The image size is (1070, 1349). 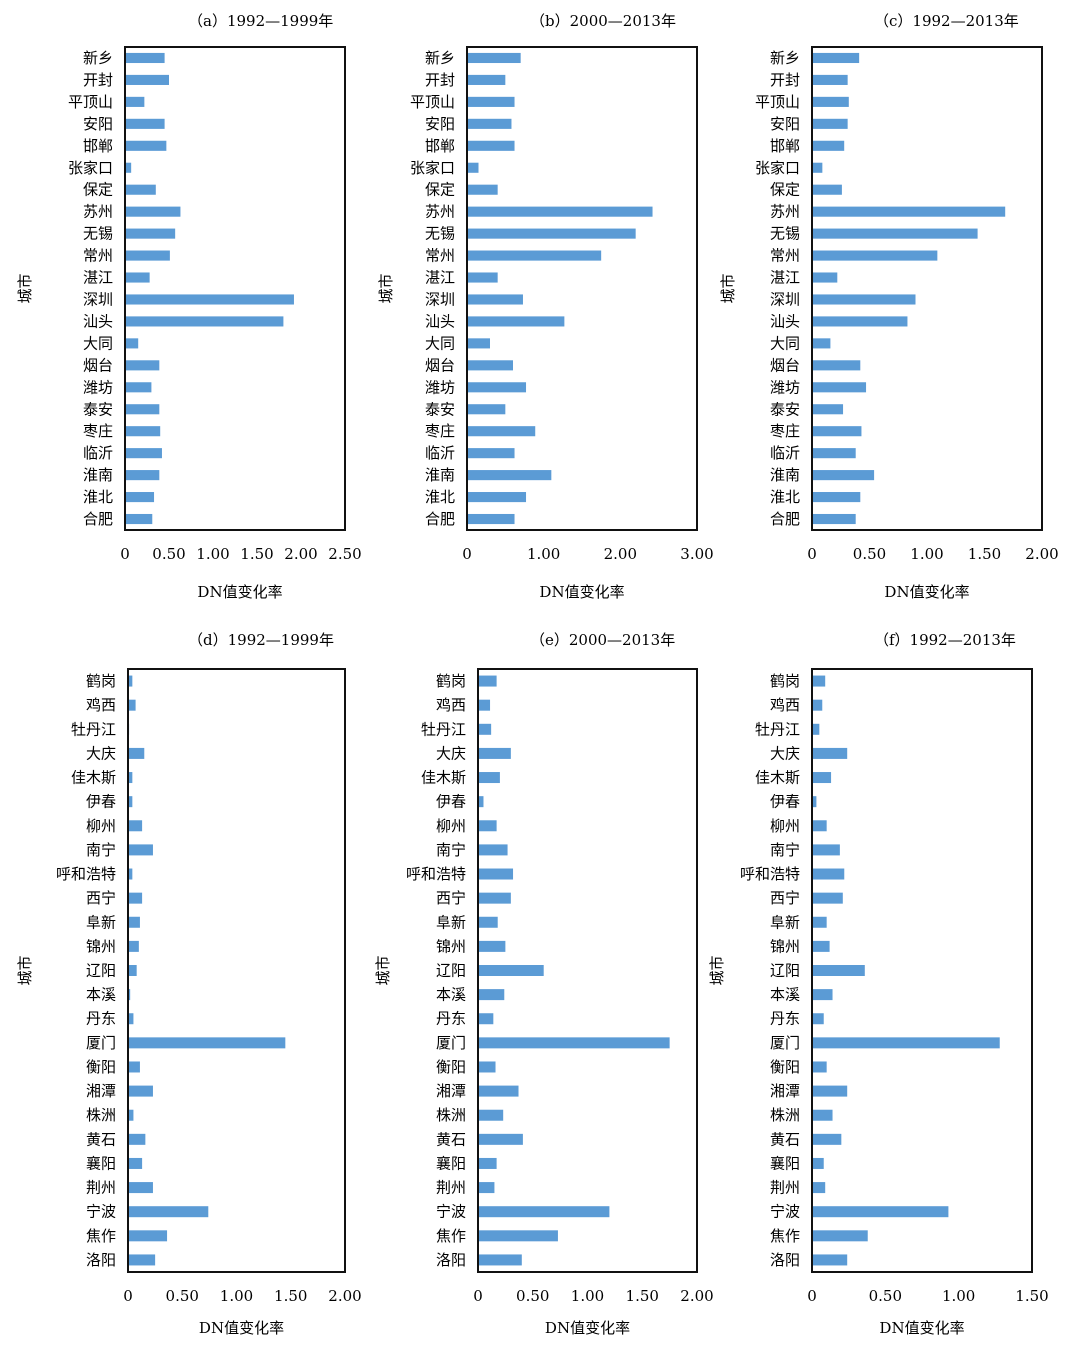 What do you see at coordinates (451, 1212) in the screenshot?
I see `category-label: 宁波` at bounding box center [451, 1212].